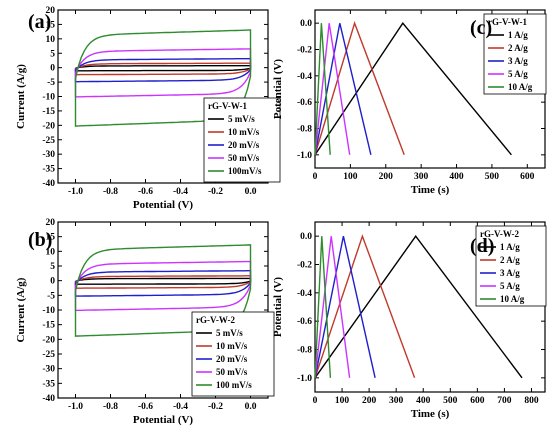  What do you see at coordinates (499, 234) in the screenshot?
I see `legend-title: rG-V-W-2` at bounding box center [499, 234].